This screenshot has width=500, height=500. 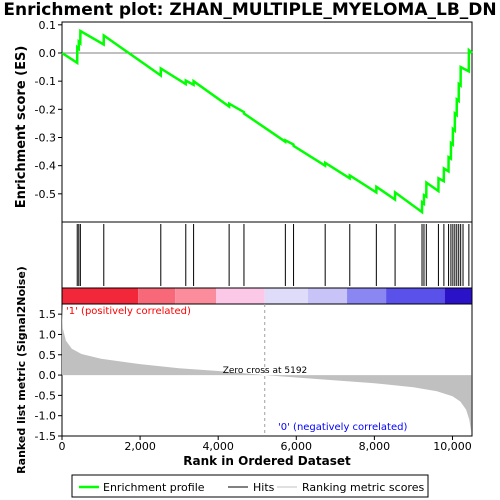 What do you see at coordinates (62, 446) in the screenshot?
I see `x-tick-label: 0` at bounding box center [62, 446].